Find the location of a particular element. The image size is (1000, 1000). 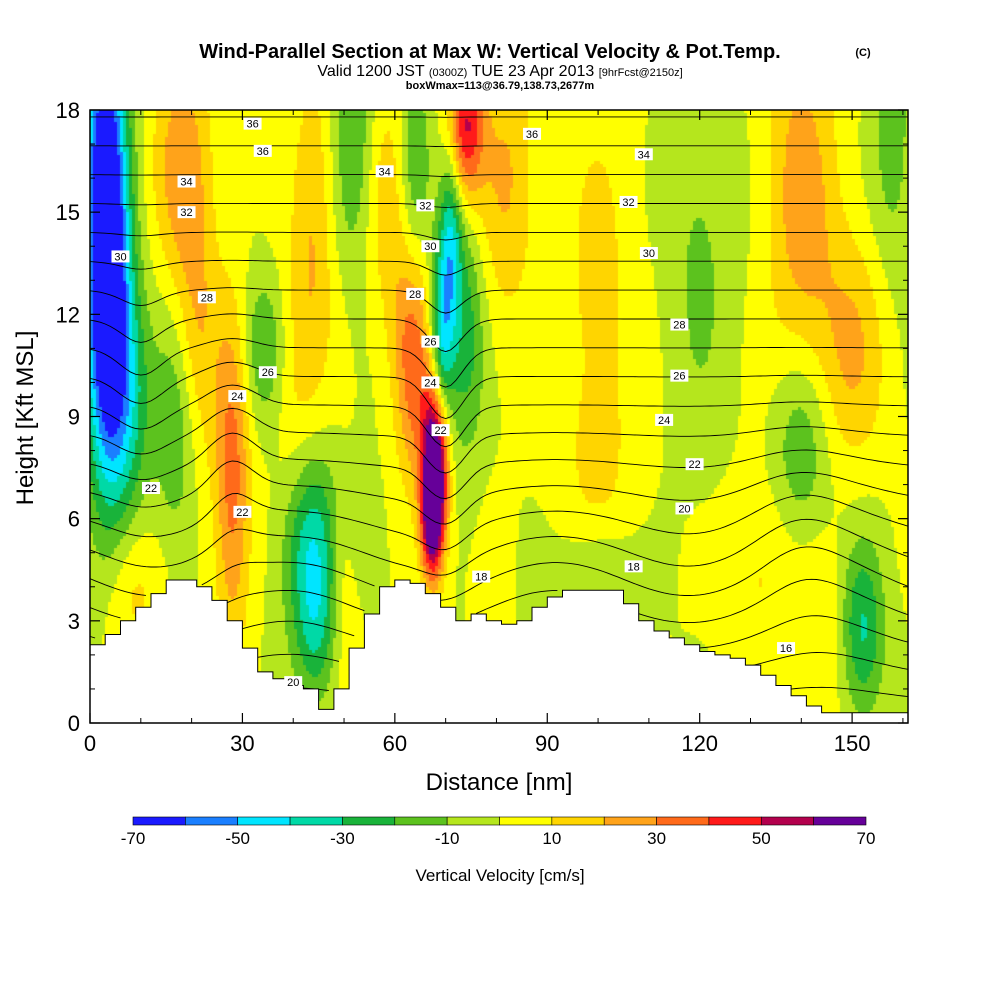

contour-label-text: 16 is located at coordinates (786, 649).